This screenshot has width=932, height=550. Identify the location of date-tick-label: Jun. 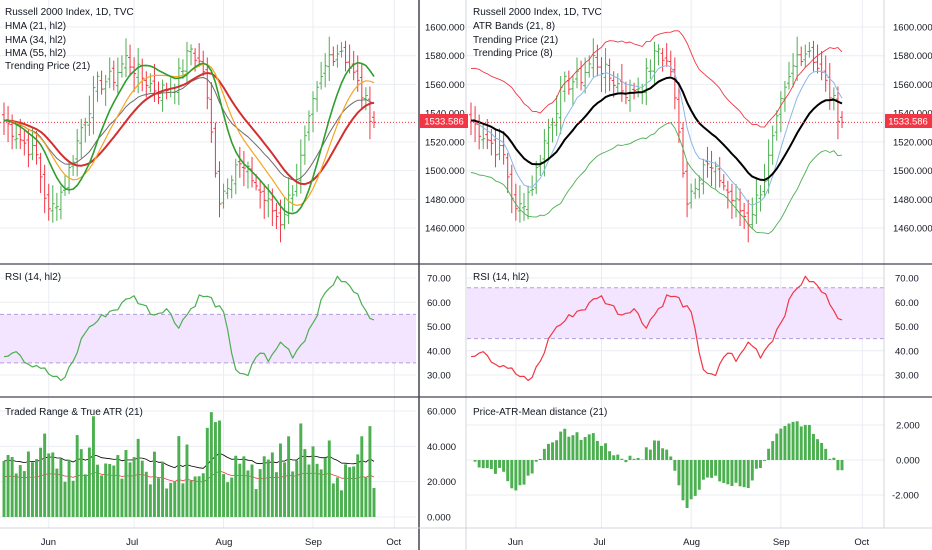
(48, 542).